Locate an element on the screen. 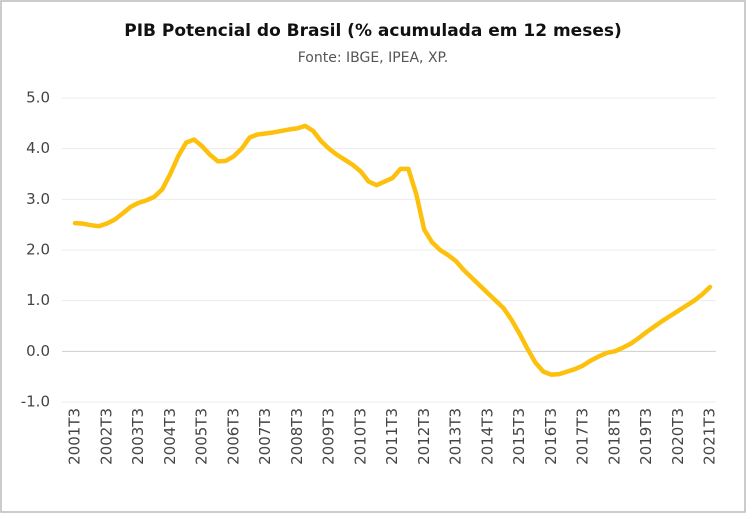 Image resolution: width=747 pixels, height=514 pixels. x-tick-label: 2021T3 is located at coordinates (710, 436).